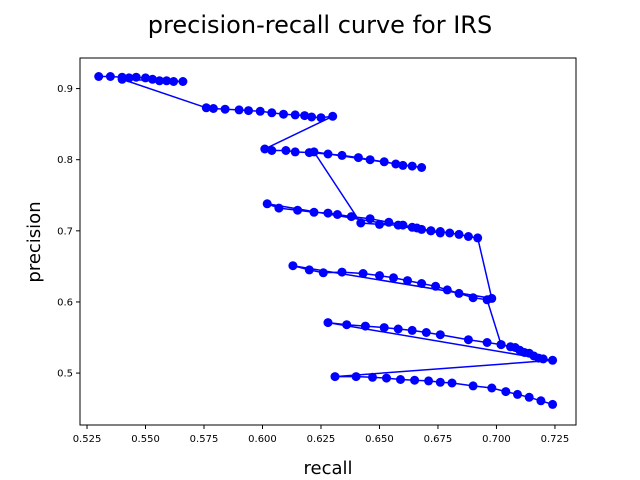  I want to click on y-tick-label: 0.9, so click(65, 89).